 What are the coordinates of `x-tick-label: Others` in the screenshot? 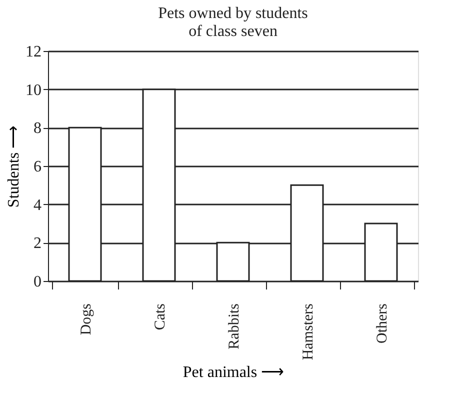 It's located at (382, 323).